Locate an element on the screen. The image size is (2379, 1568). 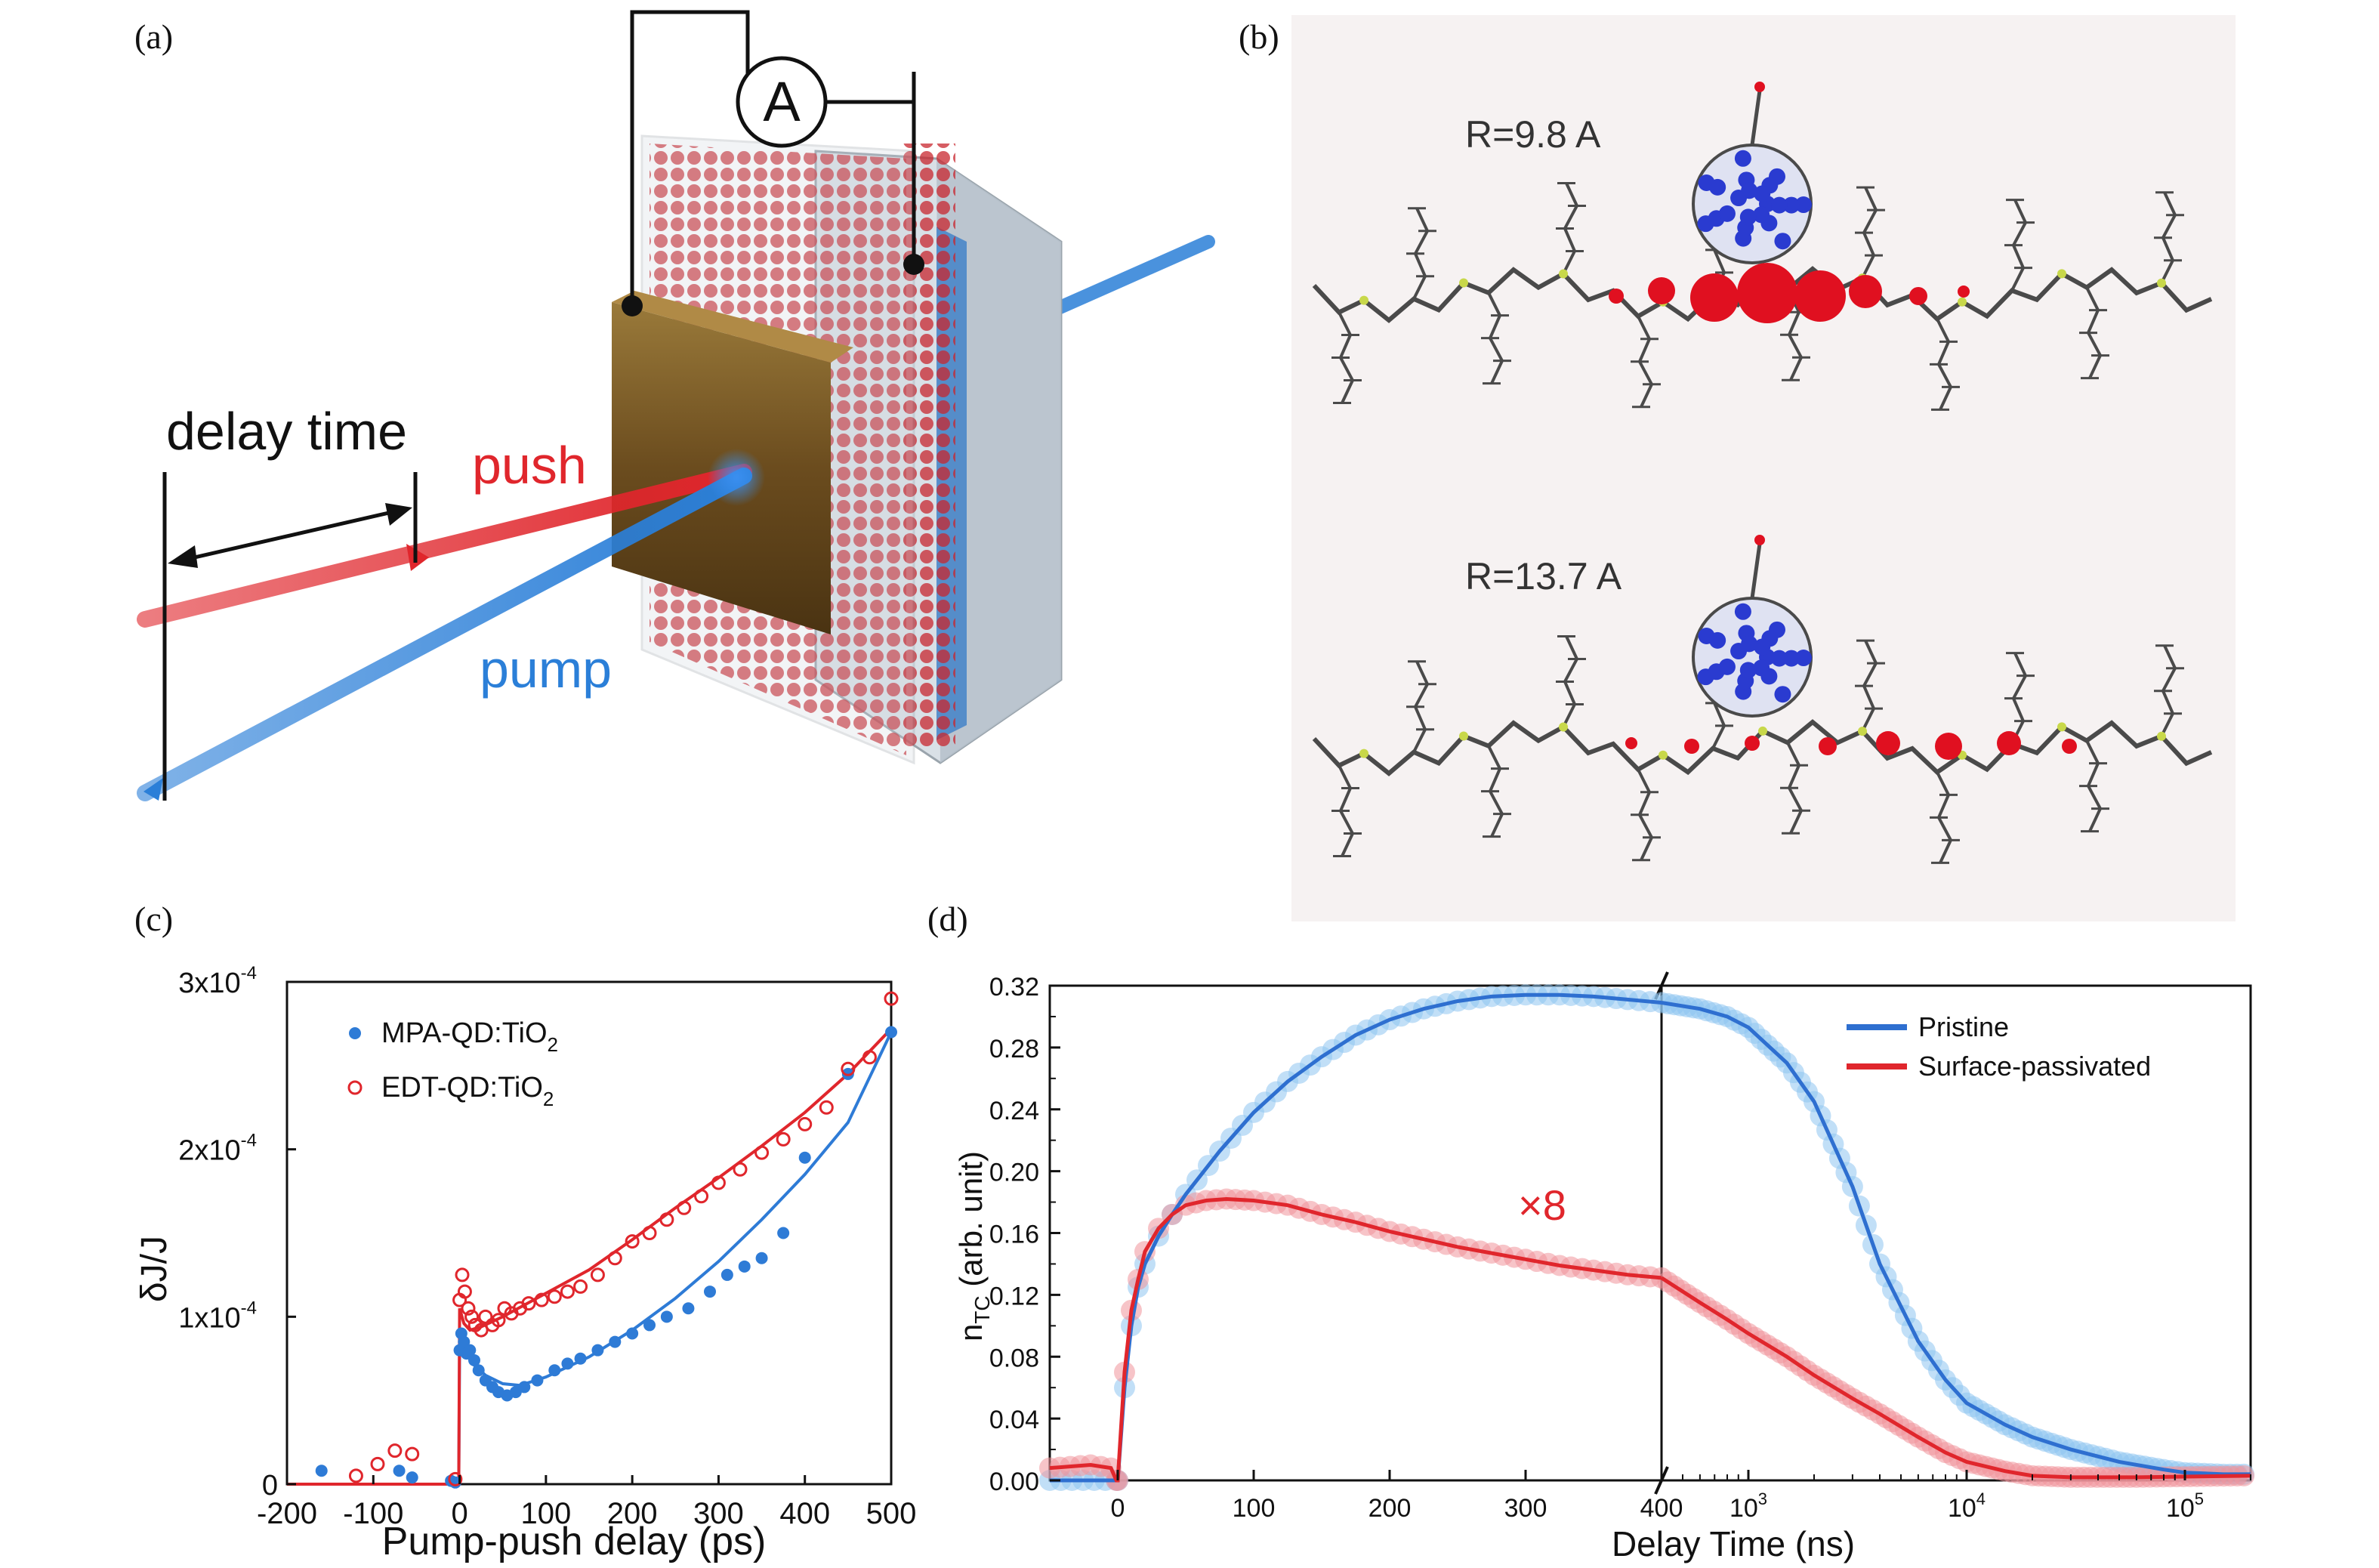
chart-d-xtick-label: 300 is located at coordinates (1525, 1508).